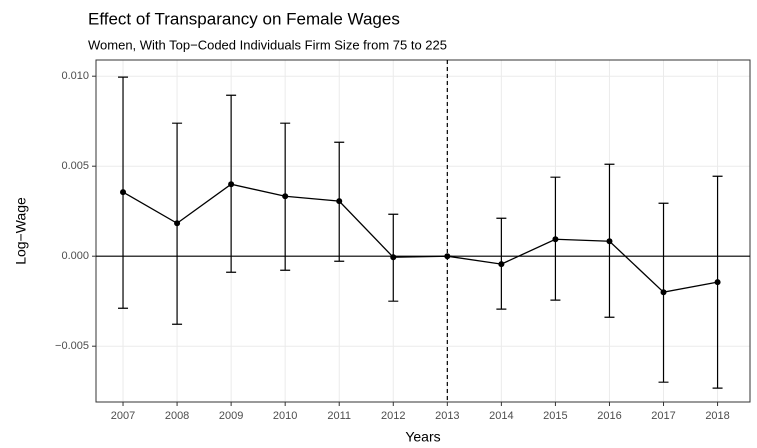 The width and height of the screenshot is (757, 448). I want to click on x-tick-label: 2017, so click(663, 416).